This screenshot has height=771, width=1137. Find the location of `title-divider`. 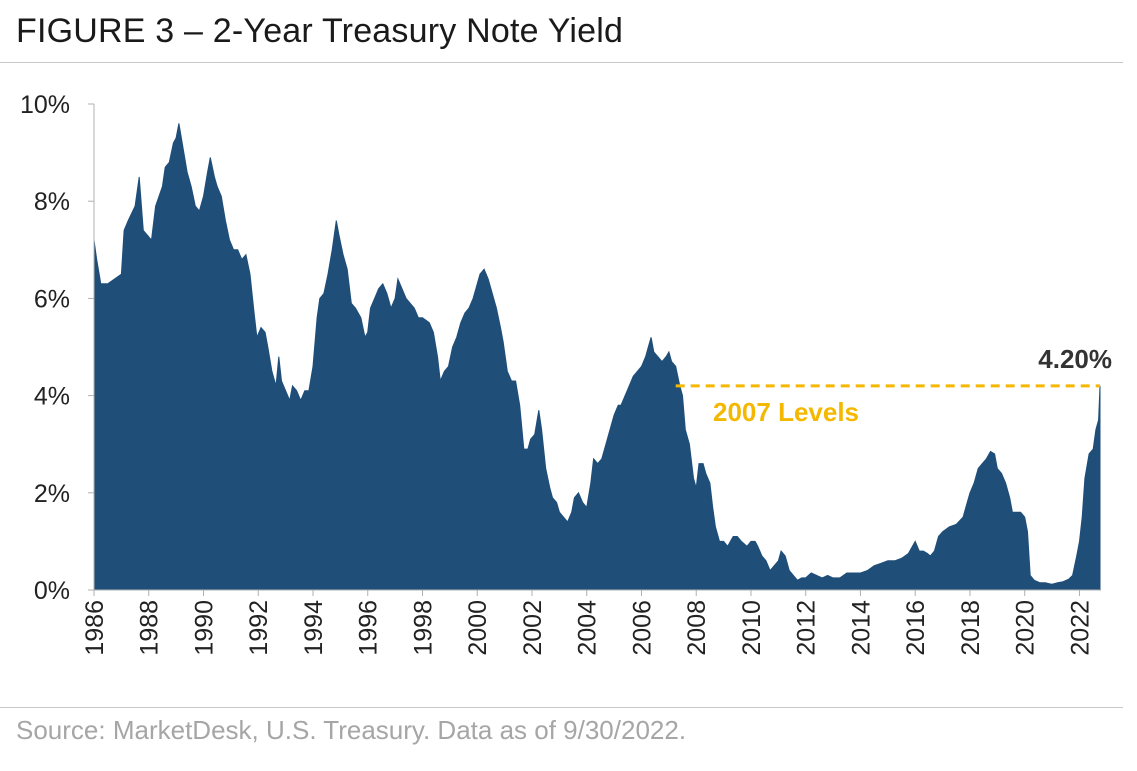

title-divider is located at coordinates (561, 62).